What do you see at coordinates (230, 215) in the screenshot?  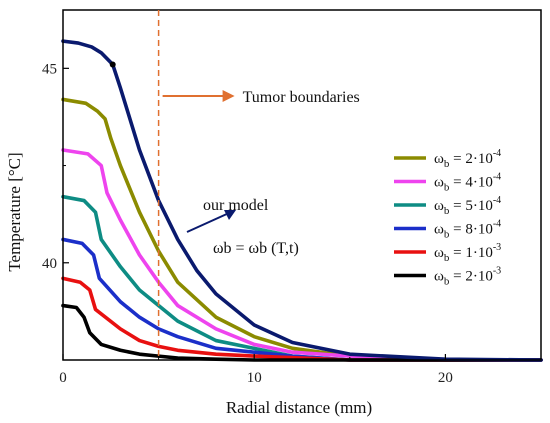 I see `model-arrow-head` at bounding box center [230, 215].